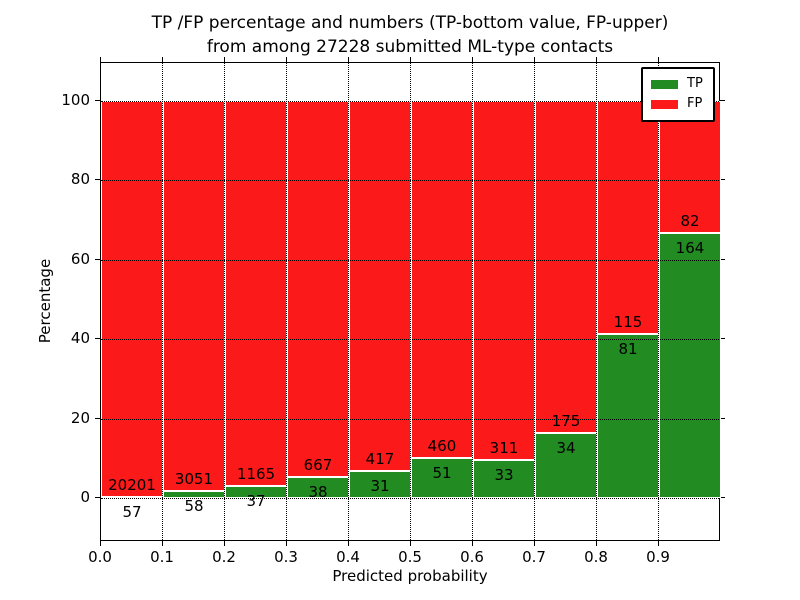 The height and width of the screenshot is (600, 800). I want to click on x-tick-label: 0.0, so click(100, 557).